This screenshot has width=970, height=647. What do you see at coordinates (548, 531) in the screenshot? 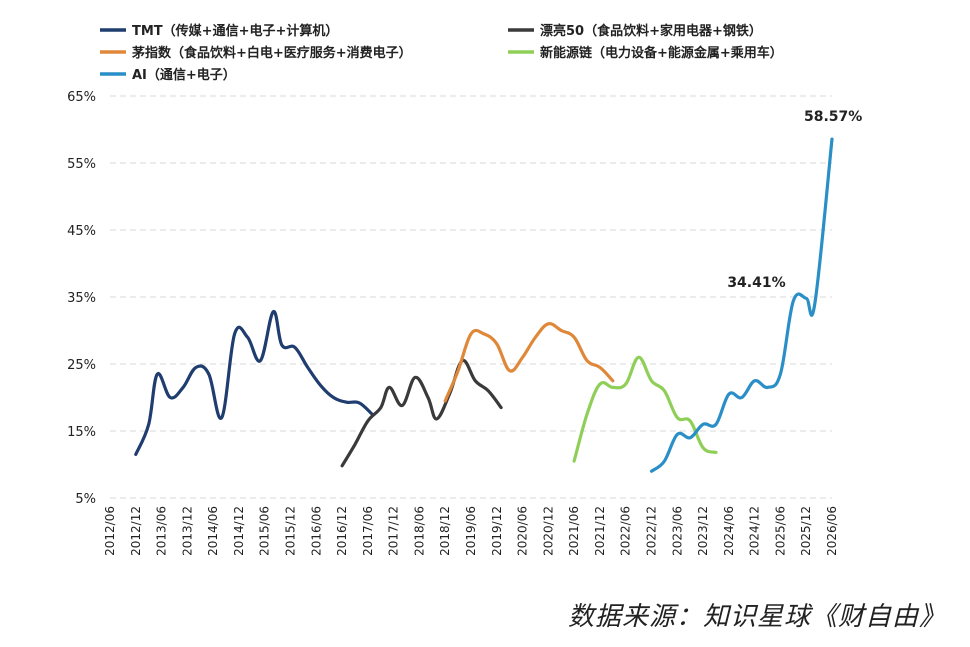
I see `x-tick-label: 2020/12` at bounding box center [548, 531].